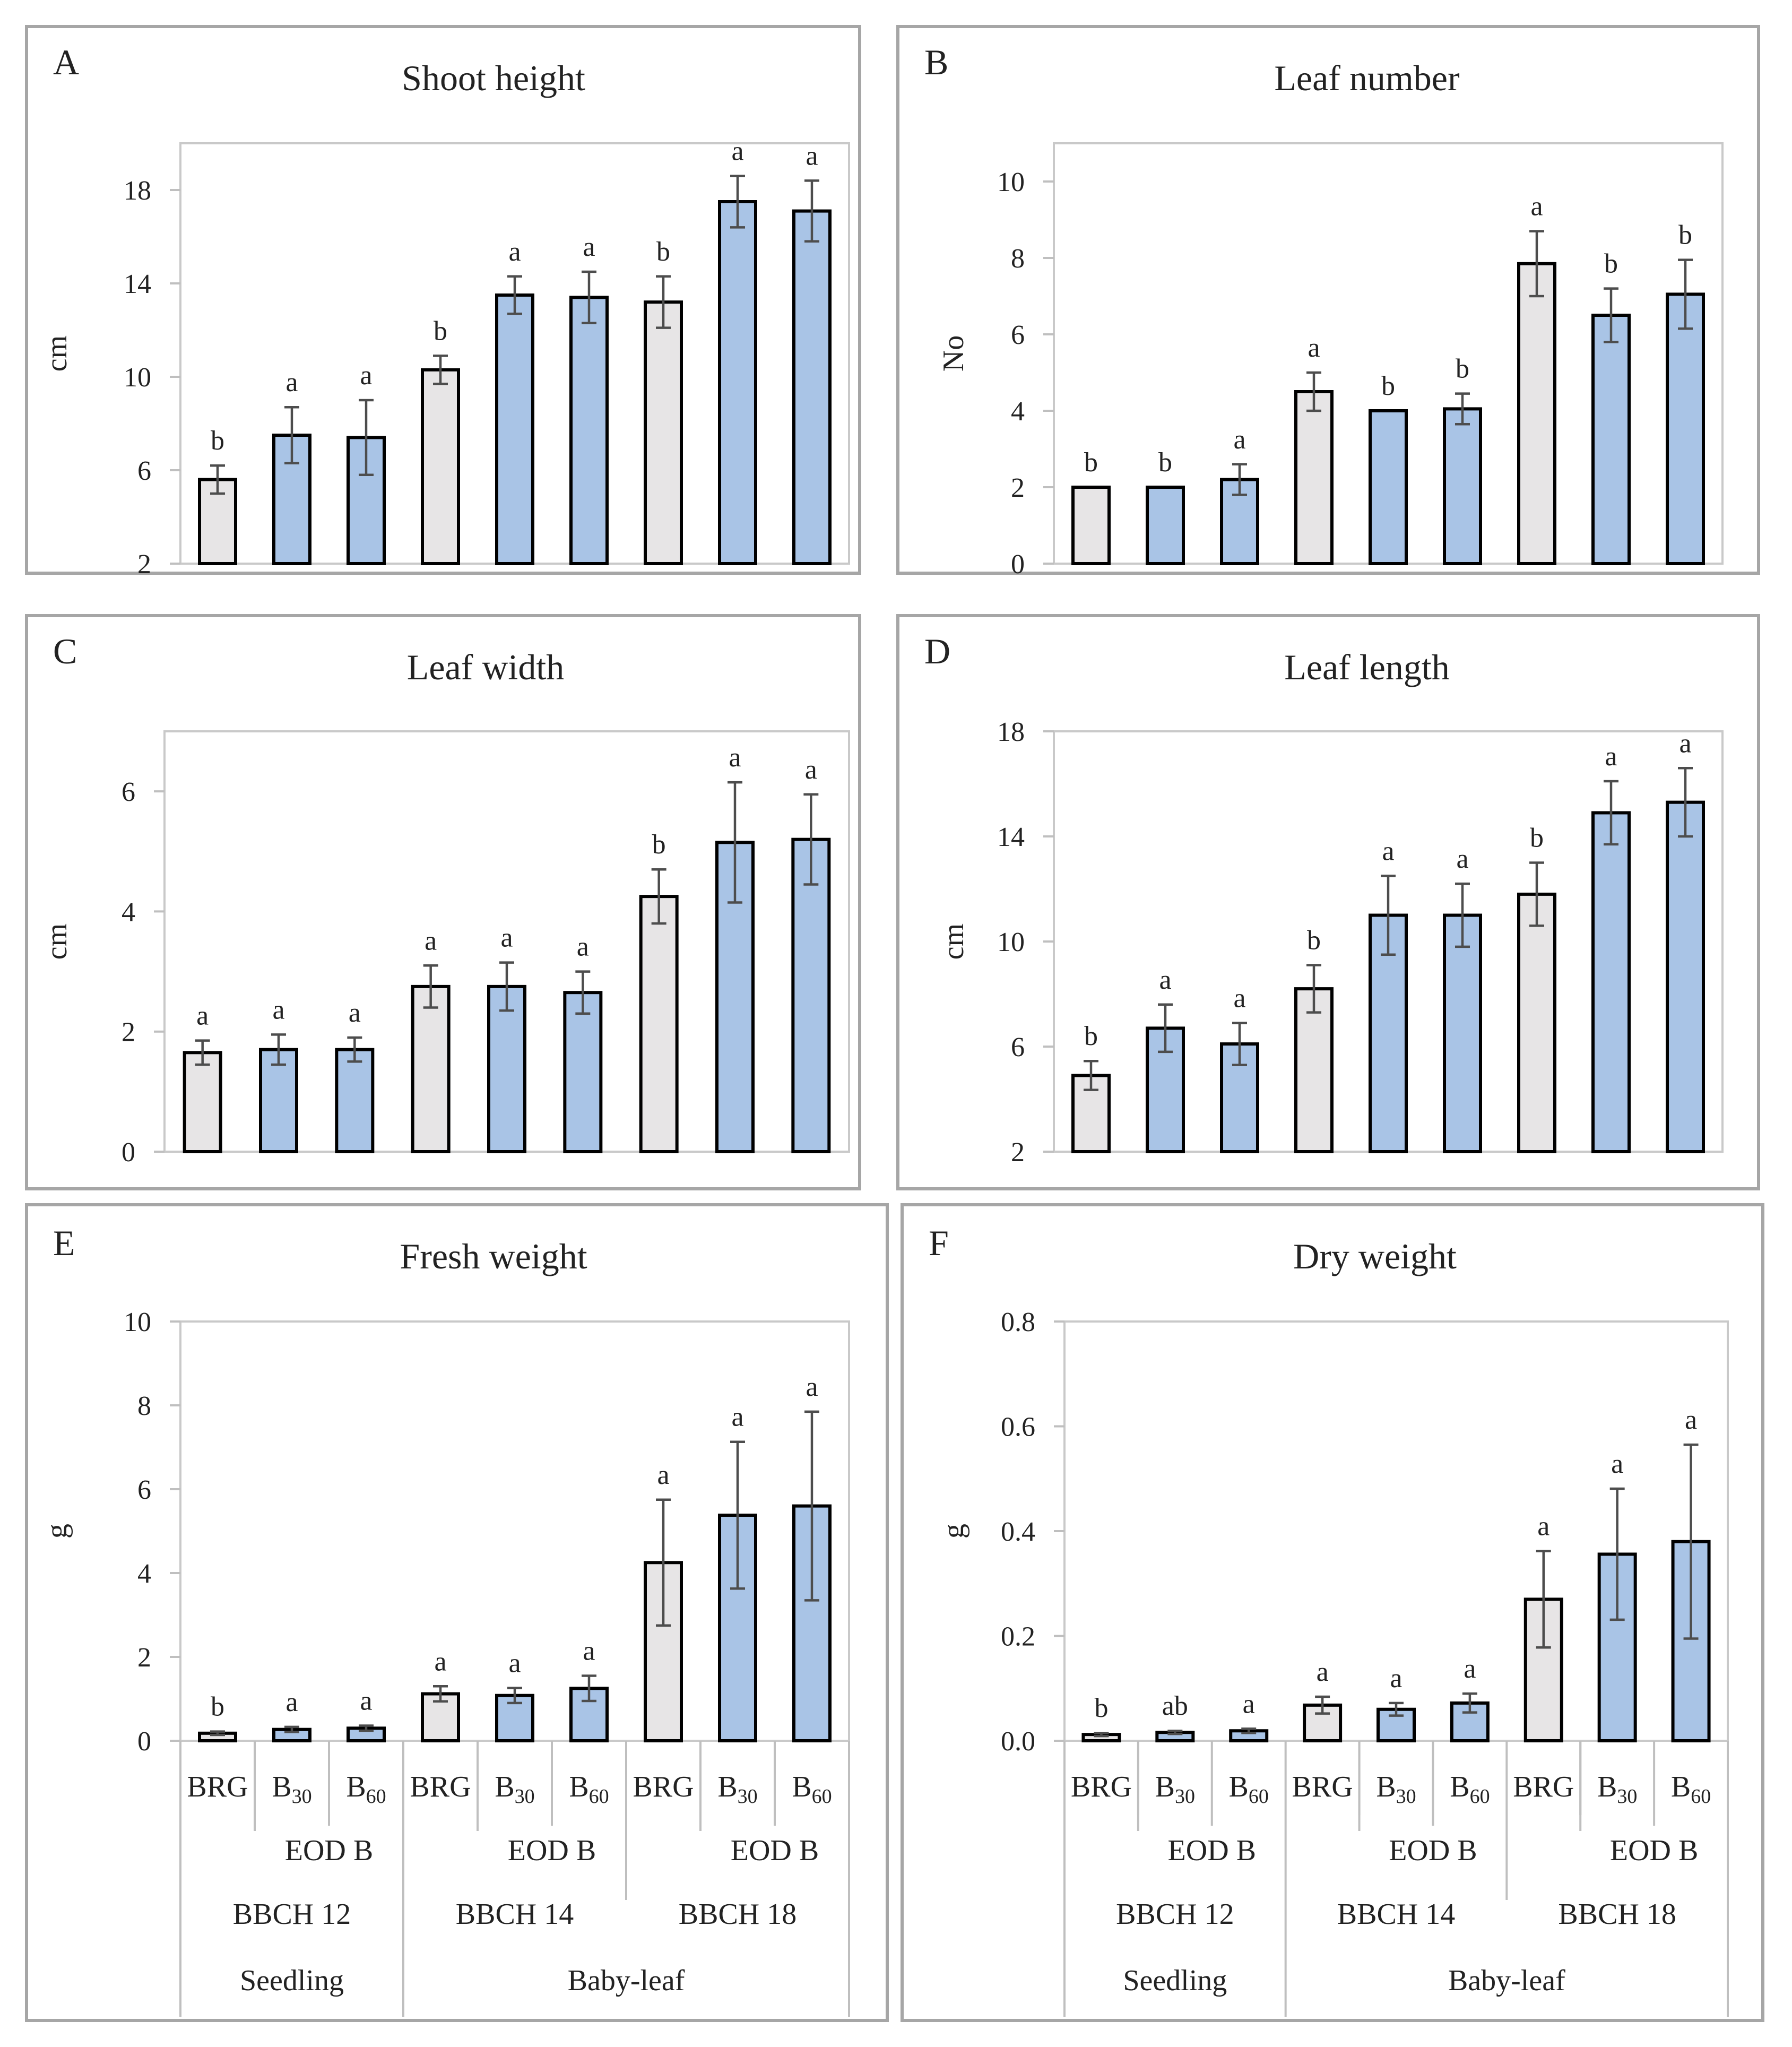  What do you see at coordinates (1018, 1427) in the screenshot?
I see `y-tick-label: 0.6` at bounding box center [1018, 1427].